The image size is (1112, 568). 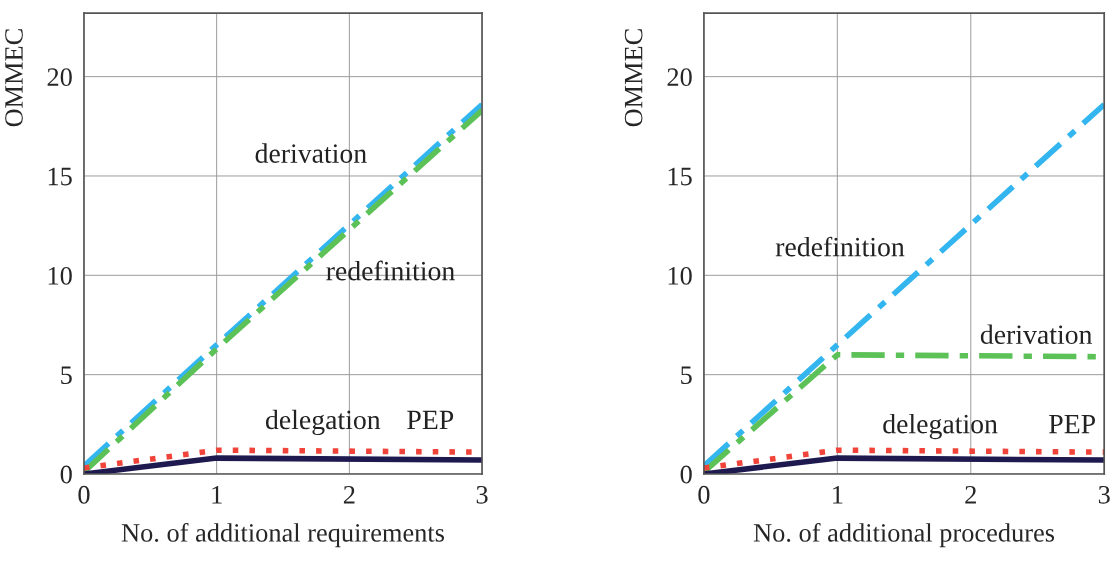 I want to click on x-axis-title: No. of additional requirements, so click(x=282, y=535).